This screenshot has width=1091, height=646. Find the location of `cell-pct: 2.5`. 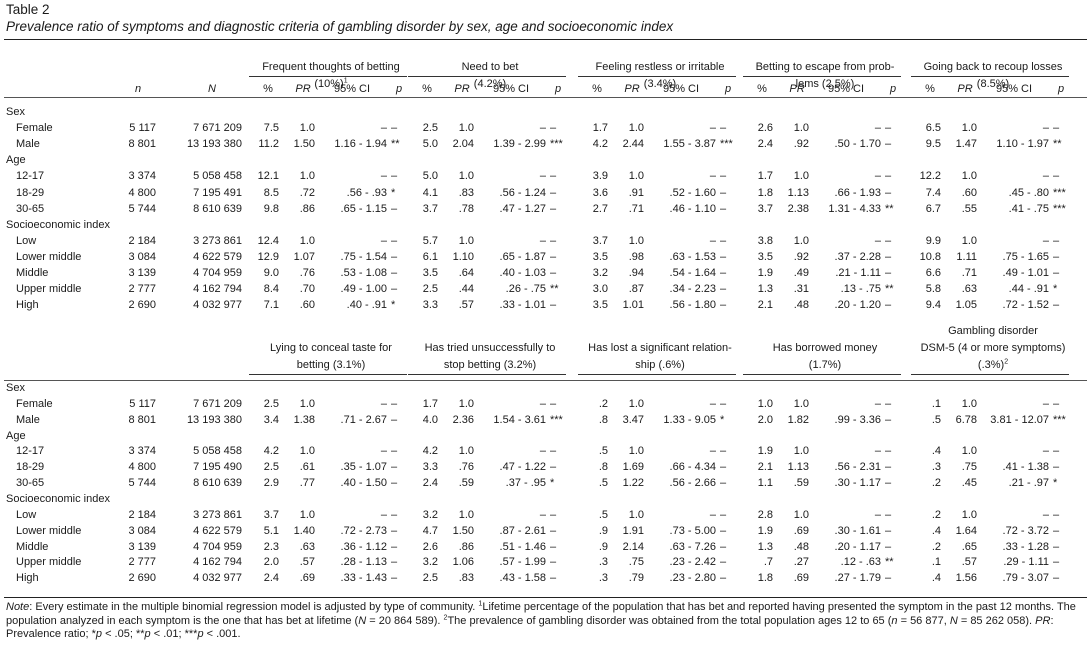

cell-pct: 2.5 is located at coordinates (430, 289).